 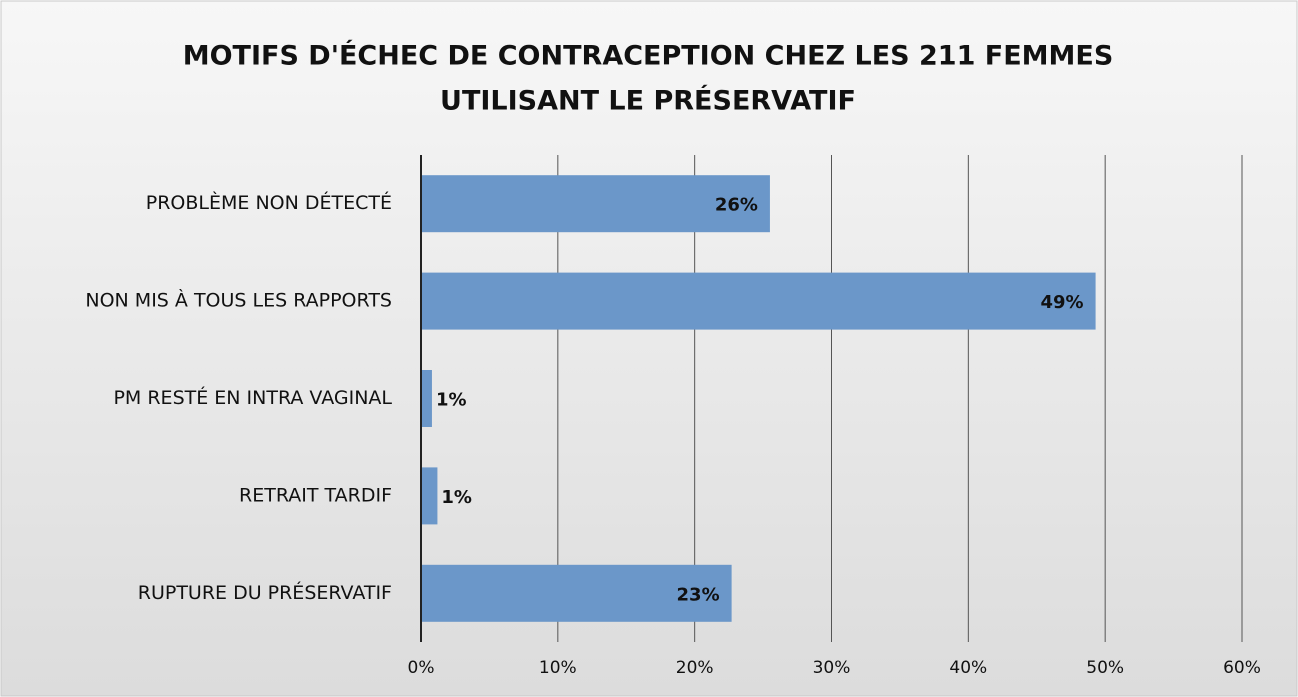 What do you see at coordinates (832, 668) in the screenshot?
I see `x-tick-label: 30%` at bounding box center [832, 668].